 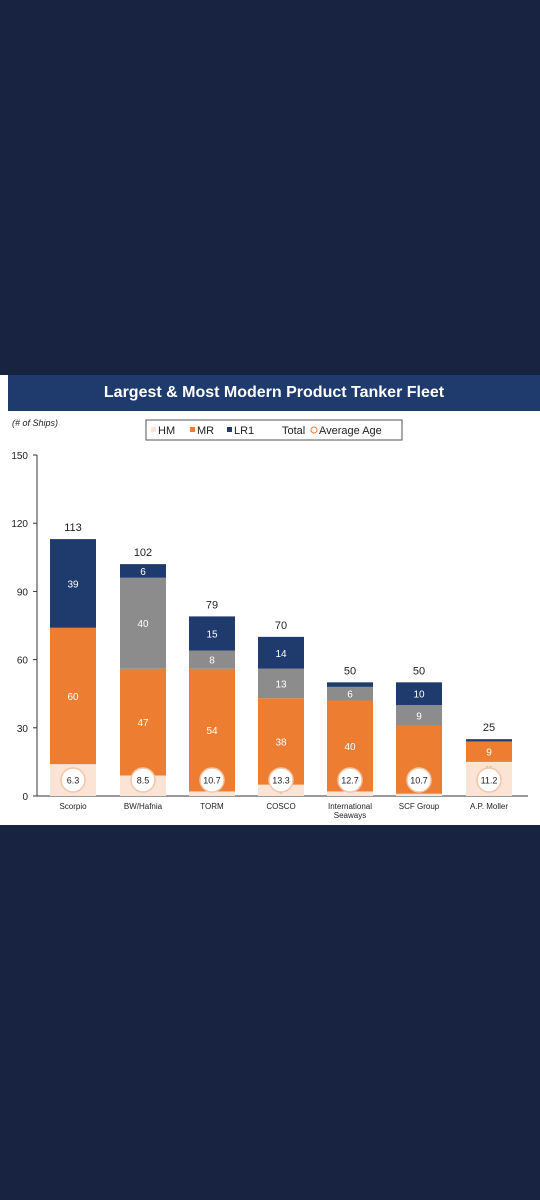 What do you see at coordinates (212, 605) in the screenshot?
I see `total-label: 79` at bounding box center [212, 605].